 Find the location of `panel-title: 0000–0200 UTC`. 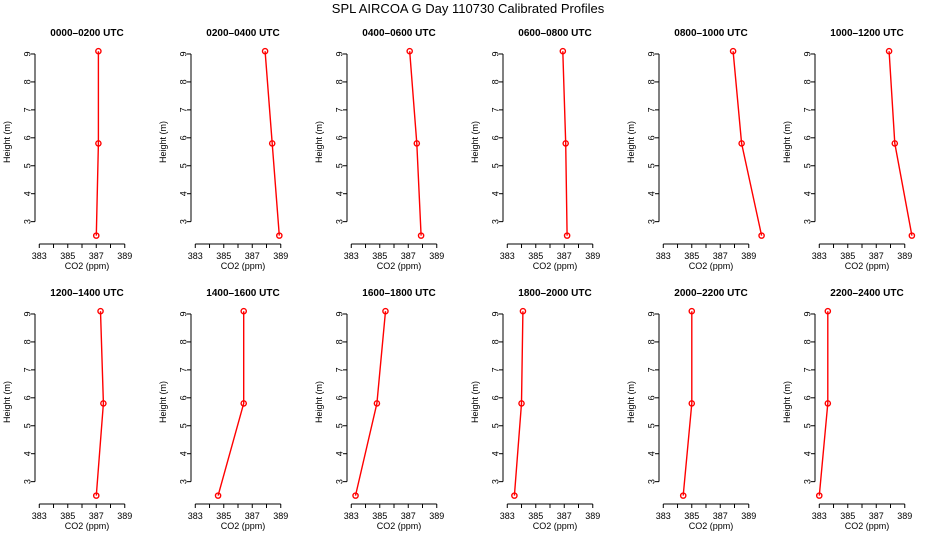

panel-title: 0000–0200 UTC is located at coordinates (86, 33).